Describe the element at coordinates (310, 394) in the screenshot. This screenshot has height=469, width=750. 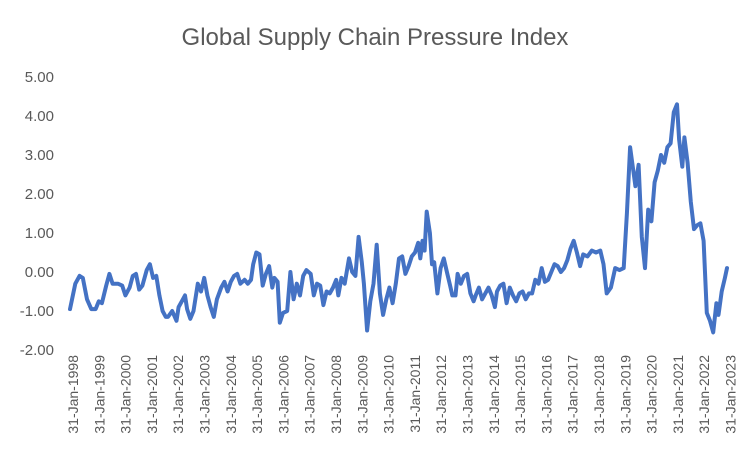
I see `x-tick-label: 31-Jan-2007` at that location.